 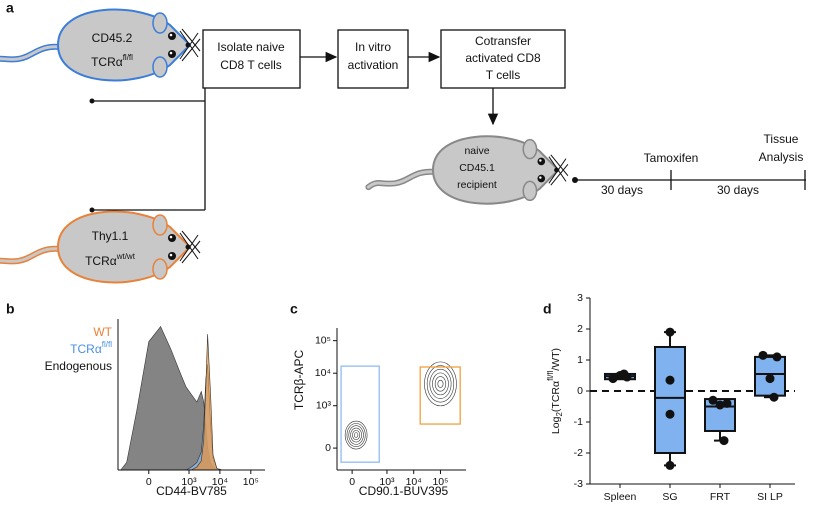 I want to click on y-tick-label: 10⁴, so click(x=323, y=373).